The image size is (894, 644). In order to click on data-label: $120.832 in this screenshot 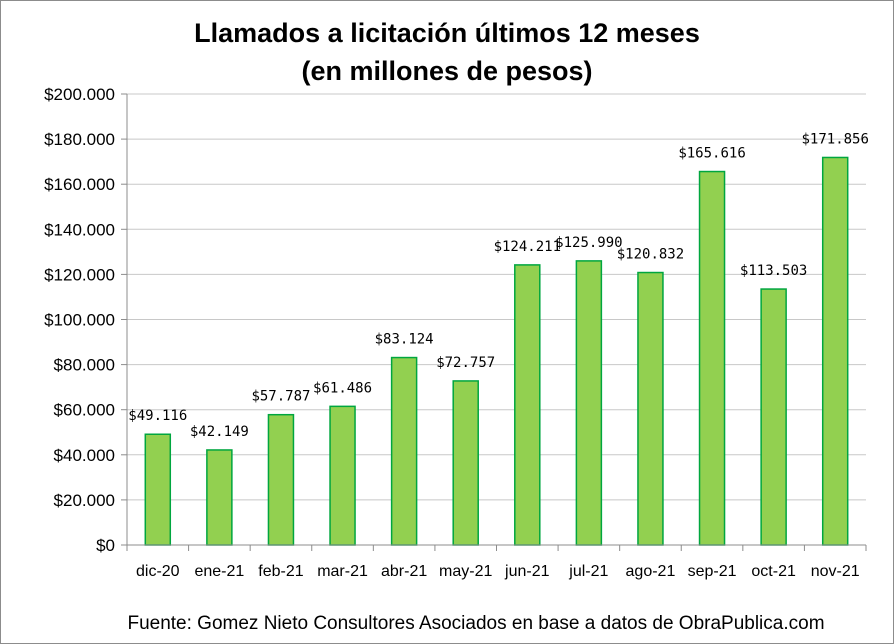, I will do `click(650, 255)`.